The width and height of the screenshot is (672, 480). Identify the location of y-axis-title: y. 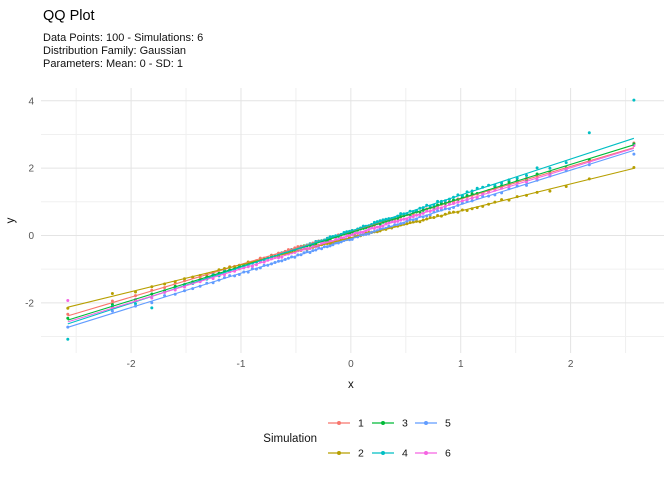
(11, 220).